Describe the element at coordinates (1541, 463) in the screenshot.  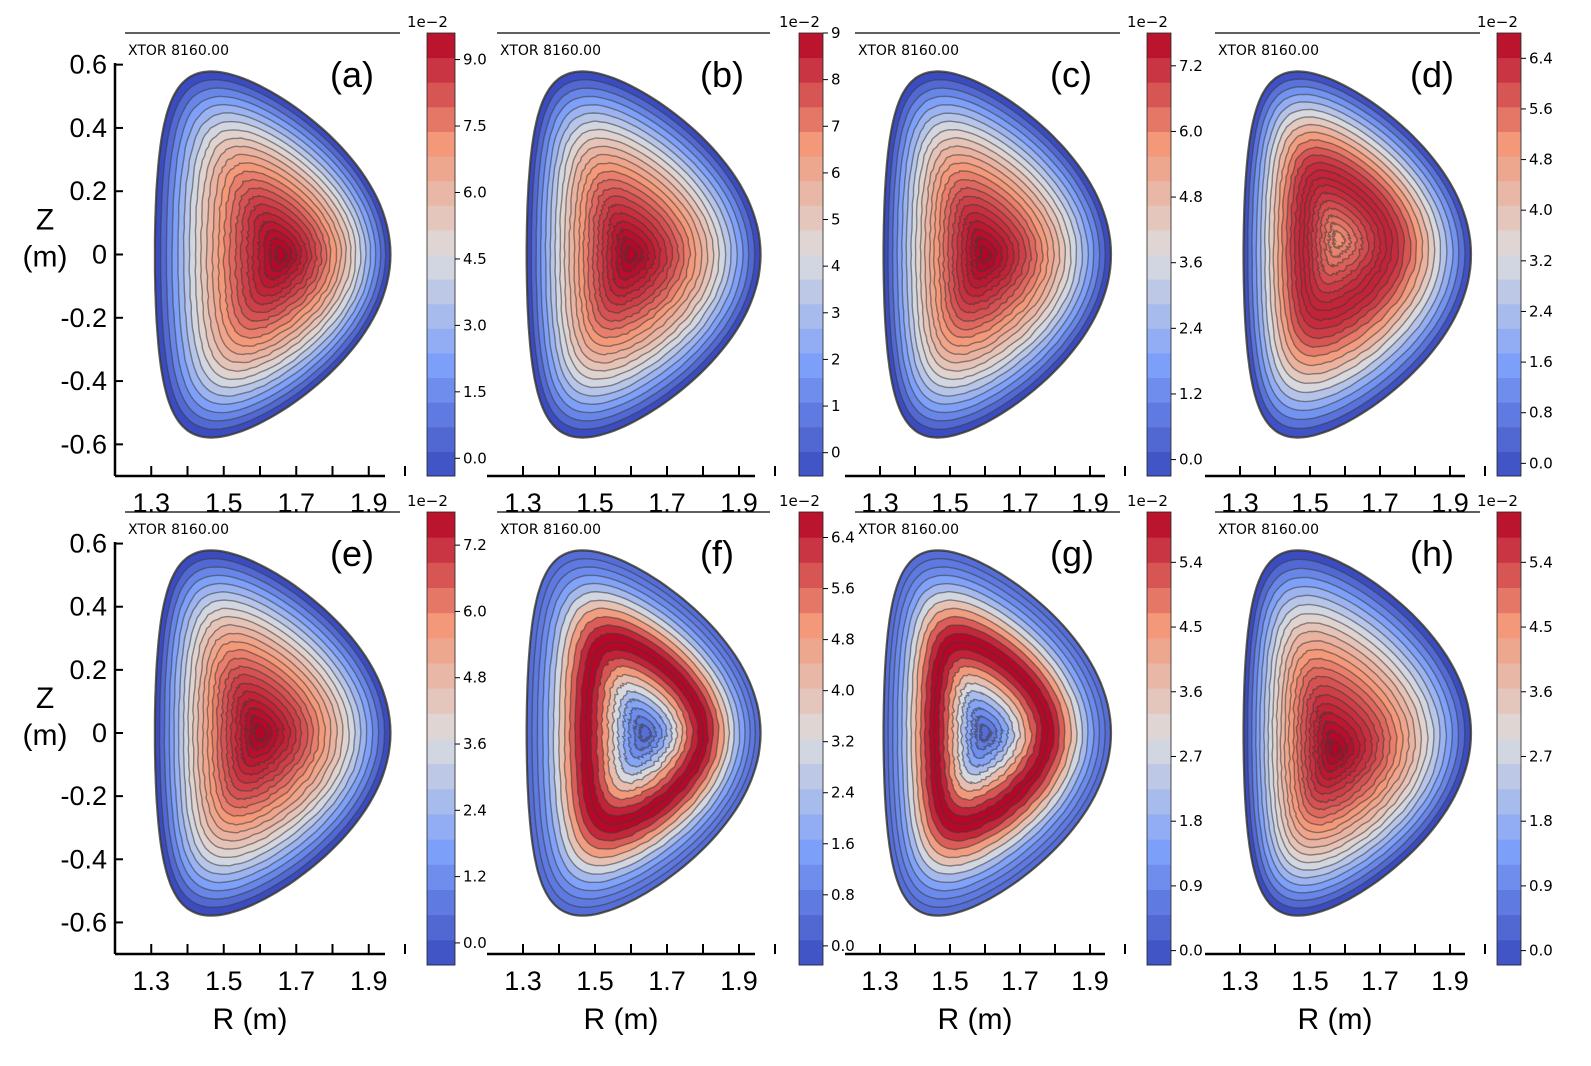
I see `panel-d-colorbar-tick-label: 0.0` at that location.